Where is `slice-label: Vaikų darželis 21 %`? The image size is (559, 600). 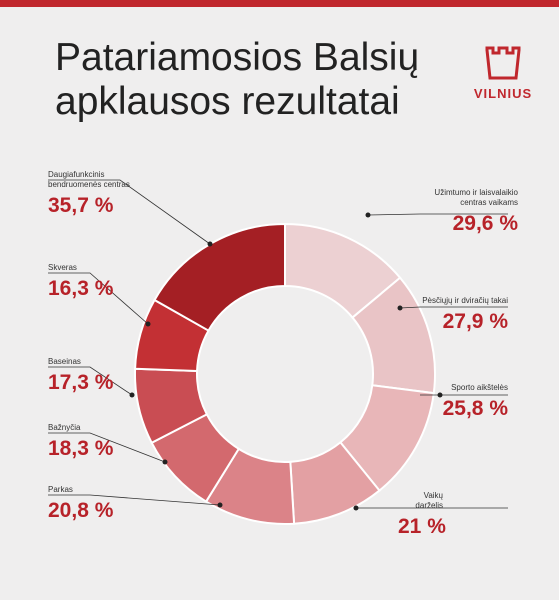
slice-label: Vaikų darželis 21 % is located at coordinates (422, 515).